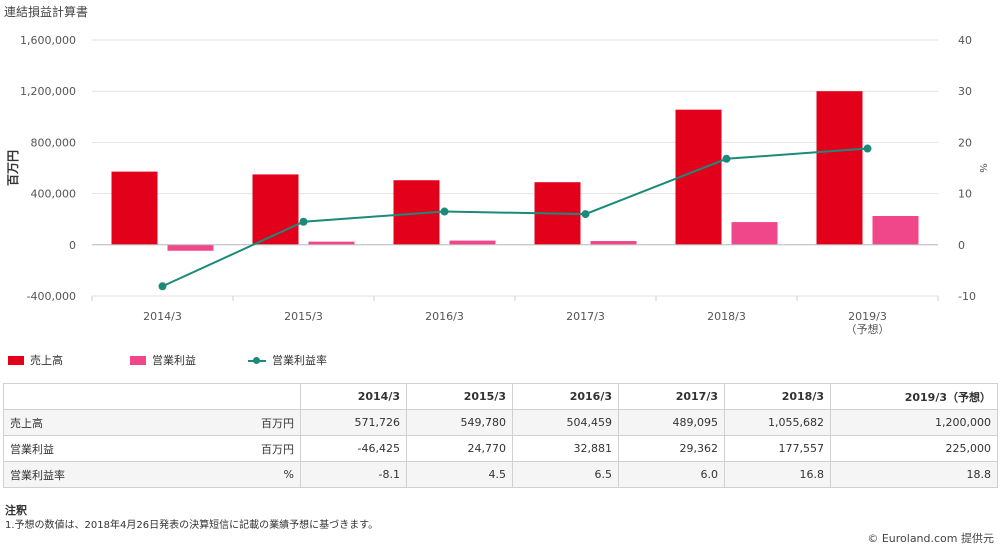  Describe the element at coordinates (965, 40) in the screenshot. I see `y2-tick-label: 40` at that location.